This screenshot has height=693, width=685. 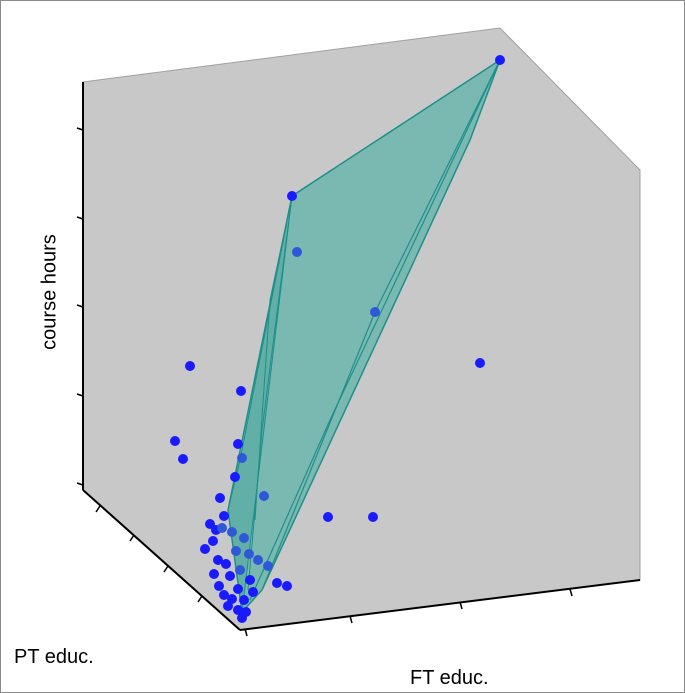 I want to click on pt-axis-line, so click(x=161, y=560).